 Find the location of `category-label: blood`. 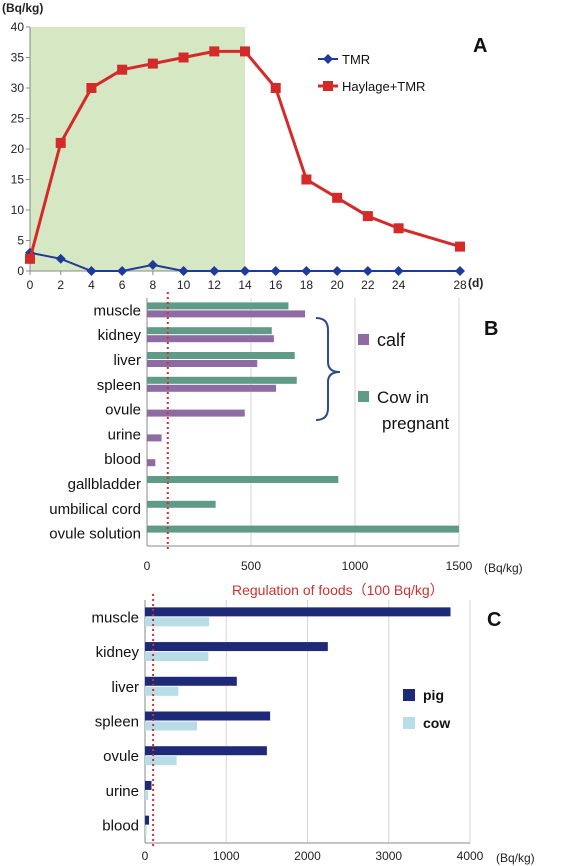

category-label: blood is located at coordinates (122, 459).